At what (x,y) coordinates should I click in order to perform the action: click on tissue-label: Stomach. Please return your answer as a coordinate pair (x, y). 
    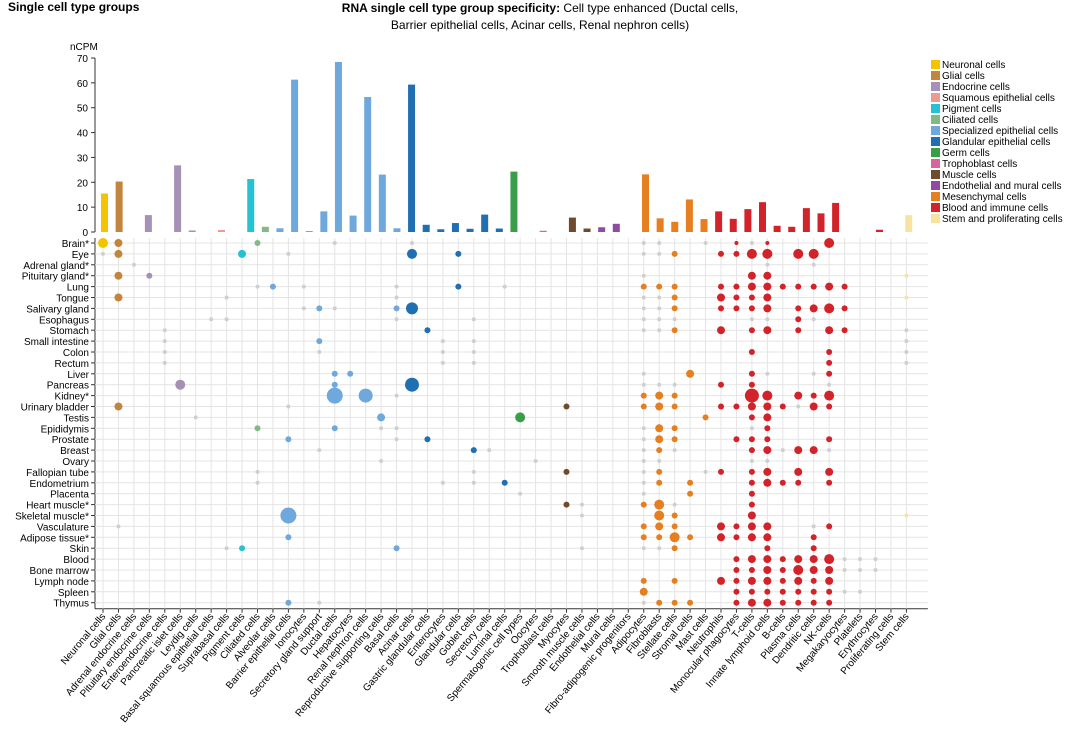
    Looking at the image, I should click on (69, 331).